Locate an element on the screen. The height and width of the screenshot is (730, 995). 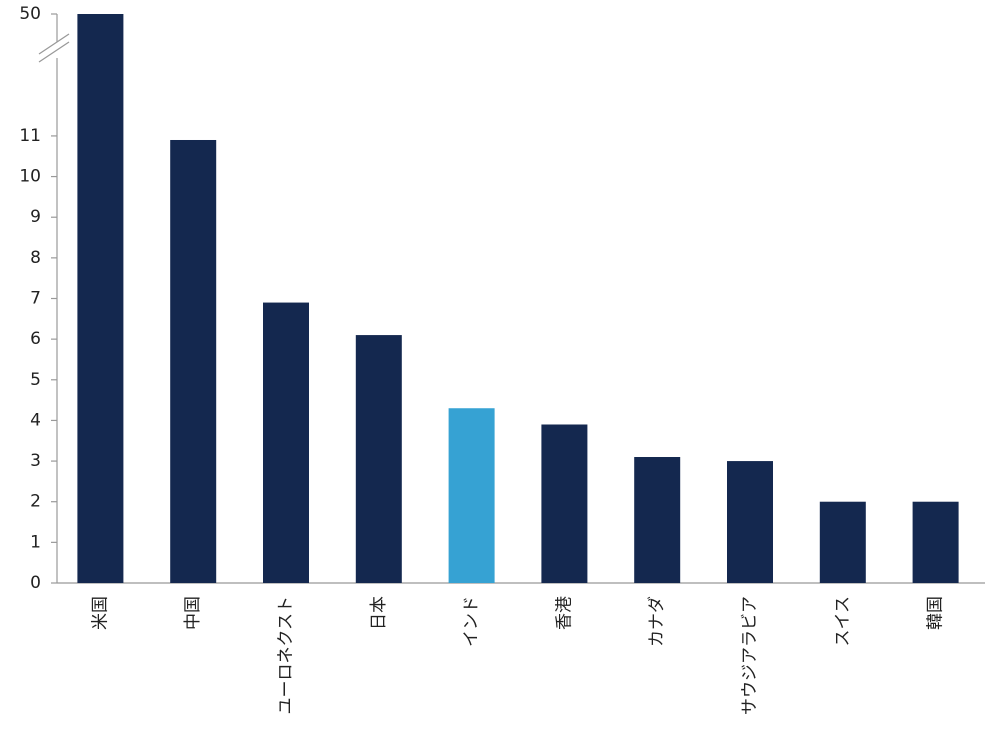
y-tick-label: 2 is located at coordinates (35, 502).